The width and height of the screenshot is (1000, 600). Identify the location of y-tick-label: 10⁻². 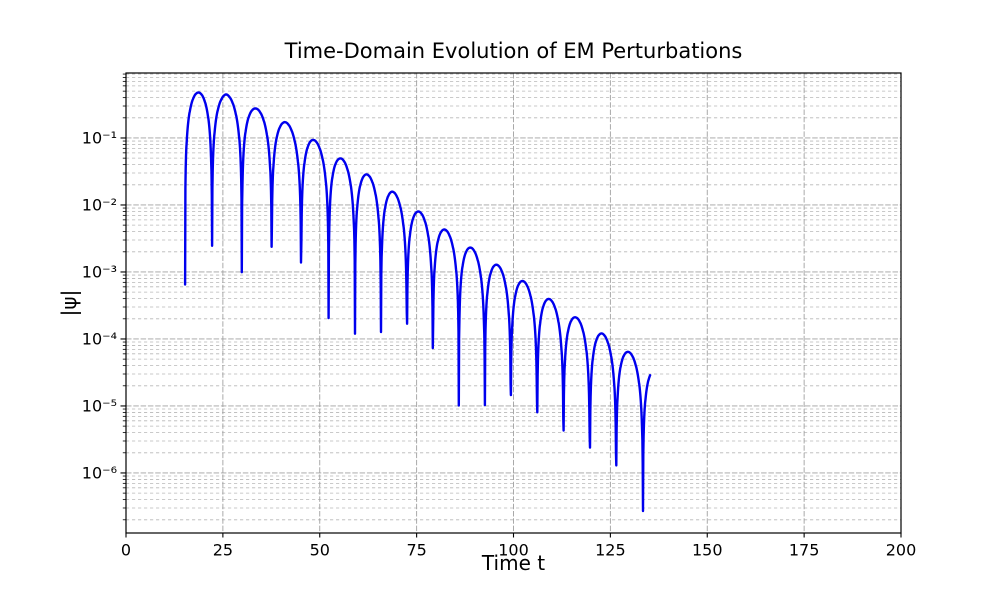
(99, 204).